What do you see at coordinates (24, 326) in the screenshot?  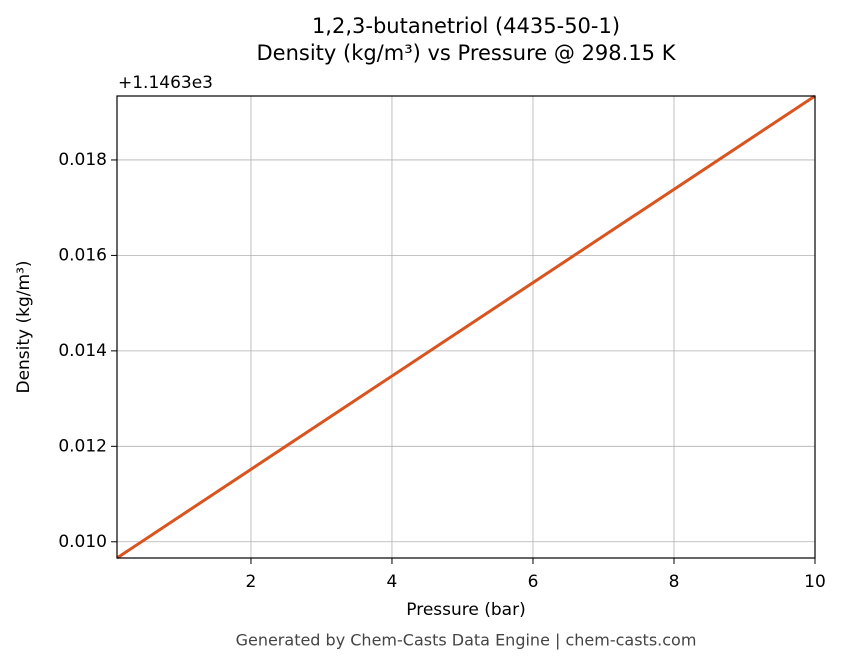 I see `y-axis-label: Density (kg/m³)` at bounding box center [24, 326].